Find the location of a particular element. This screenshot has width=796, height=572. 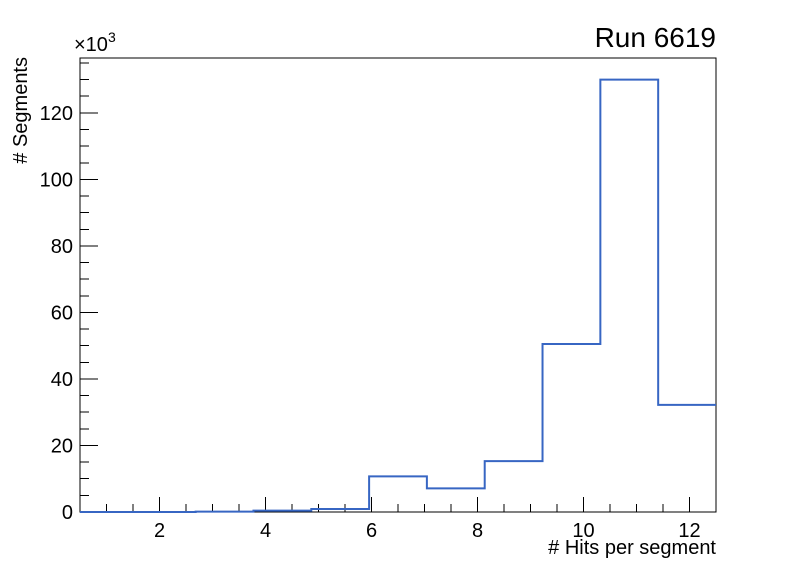

y-tick-label: 60 is located at coordinates (62, 313).